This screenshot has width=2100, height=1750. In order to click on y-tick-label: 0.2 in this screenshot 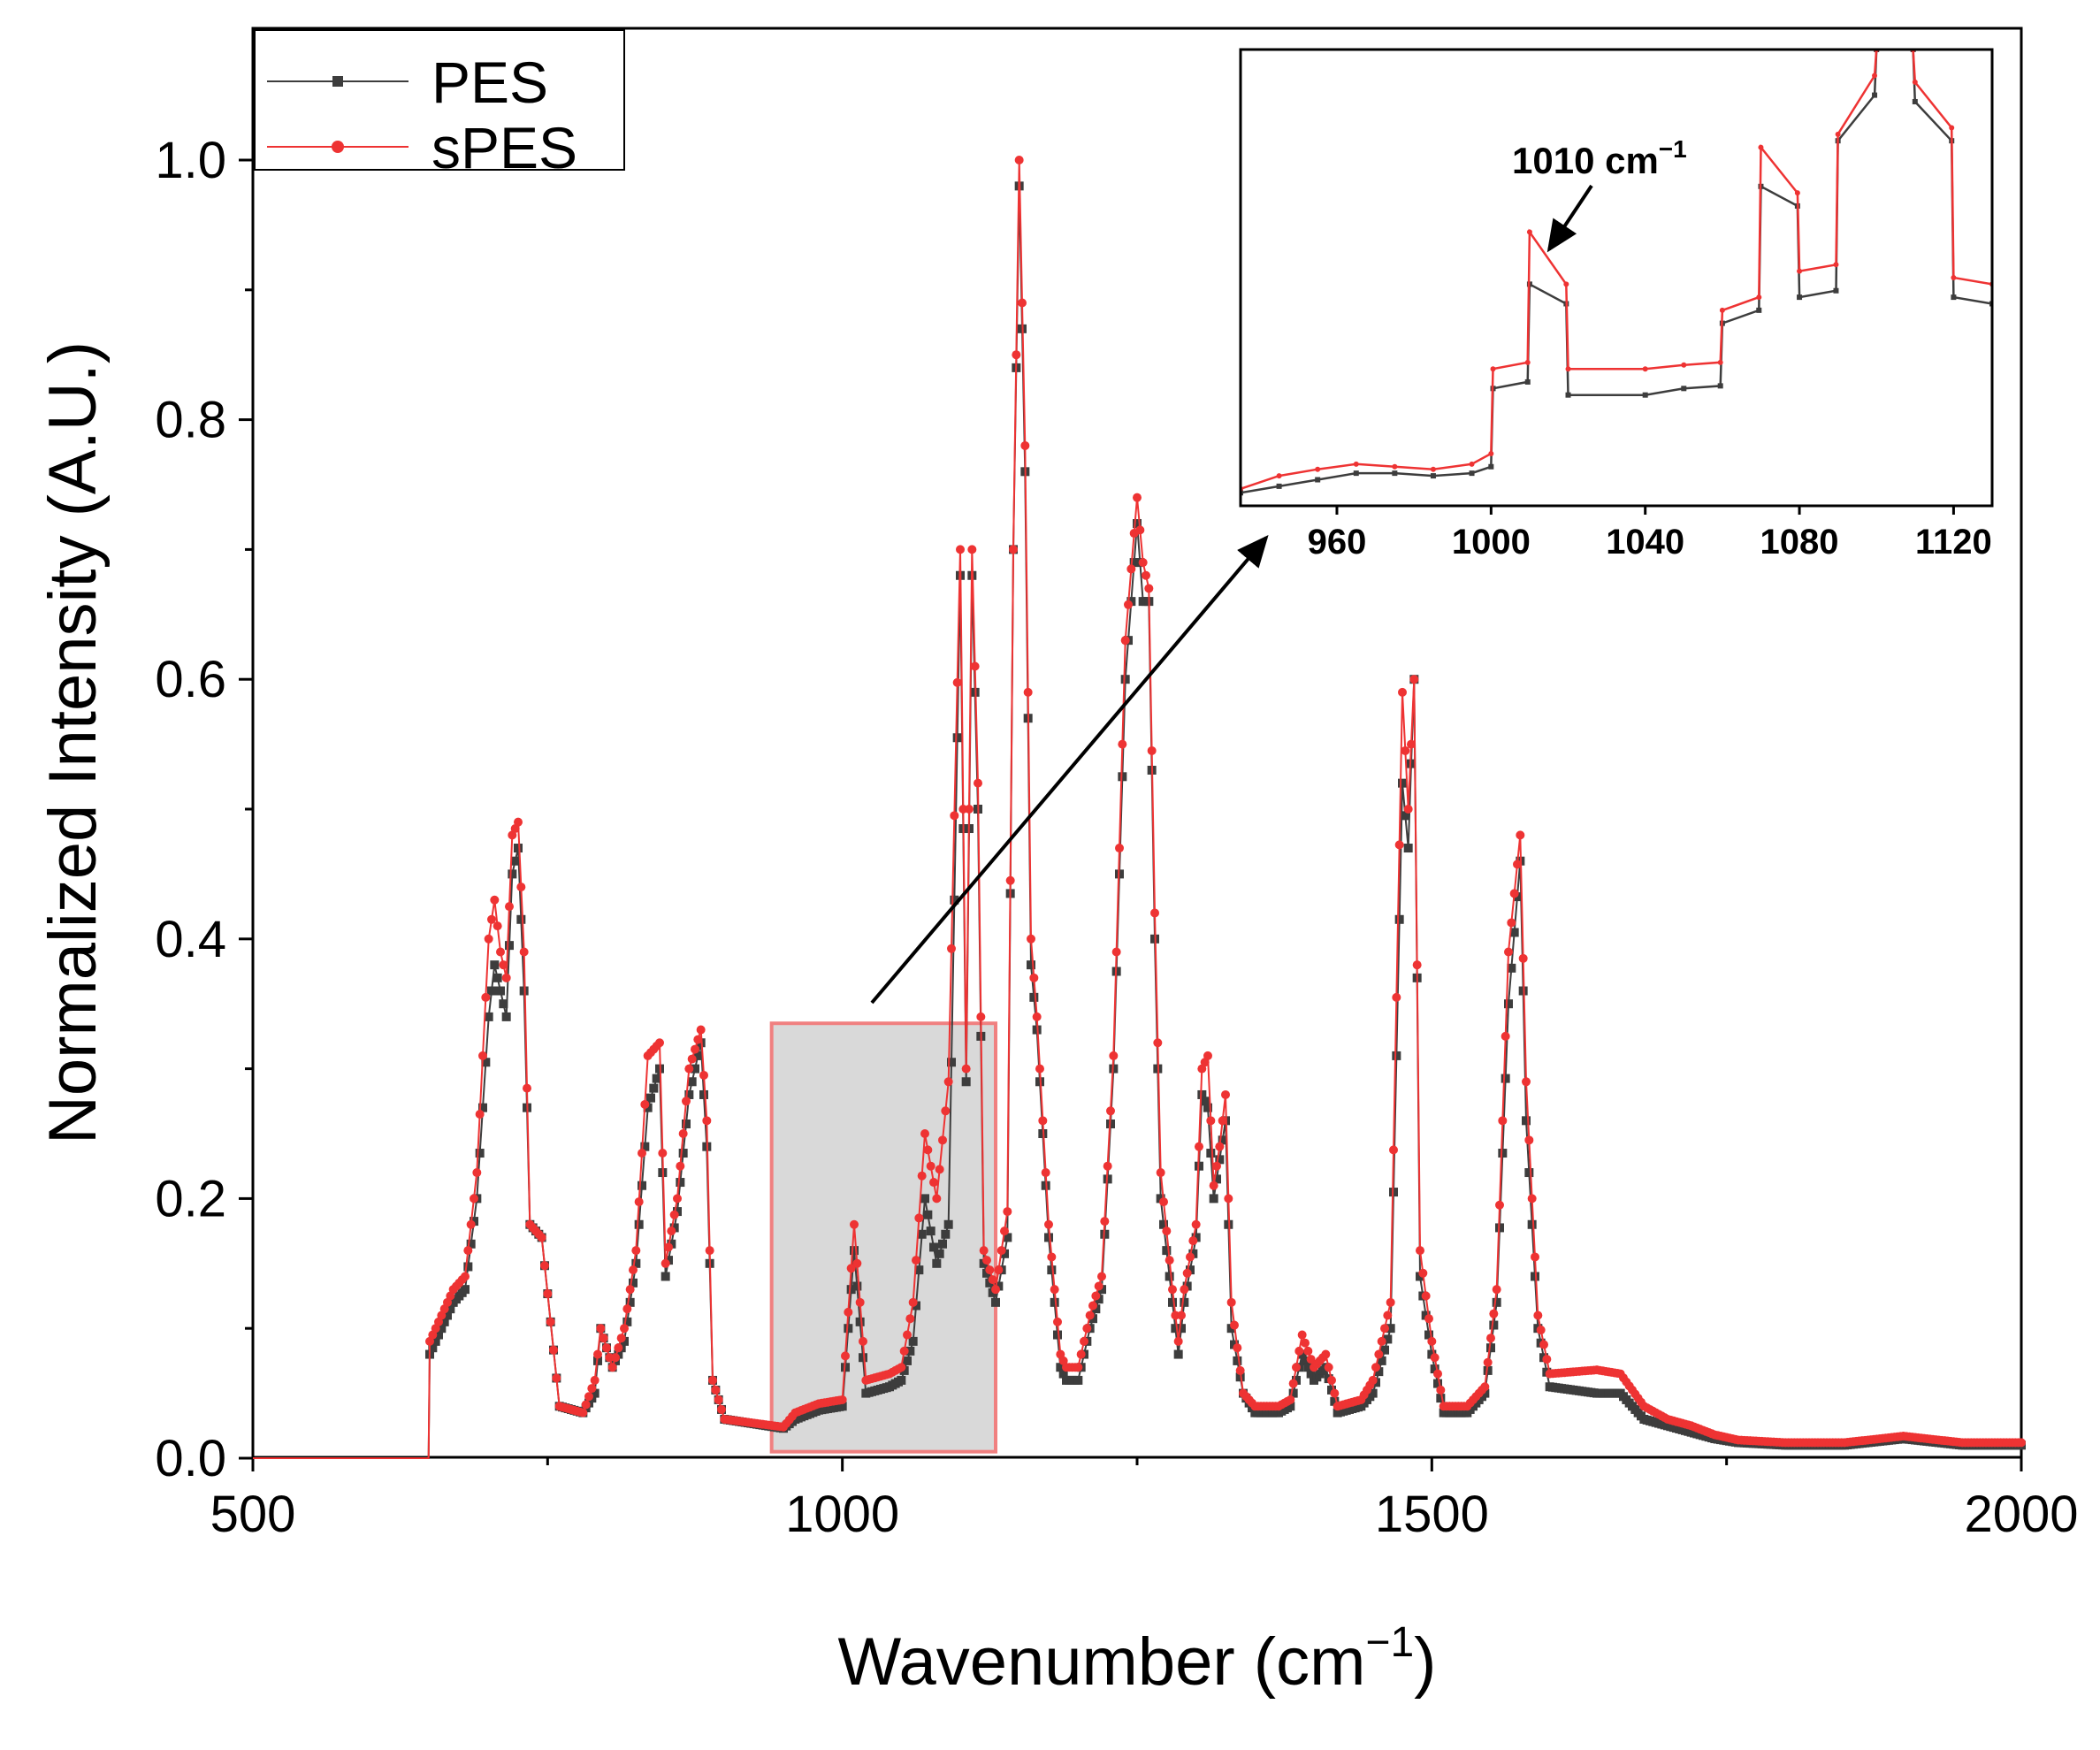, I will do `click(190, 1198)`.